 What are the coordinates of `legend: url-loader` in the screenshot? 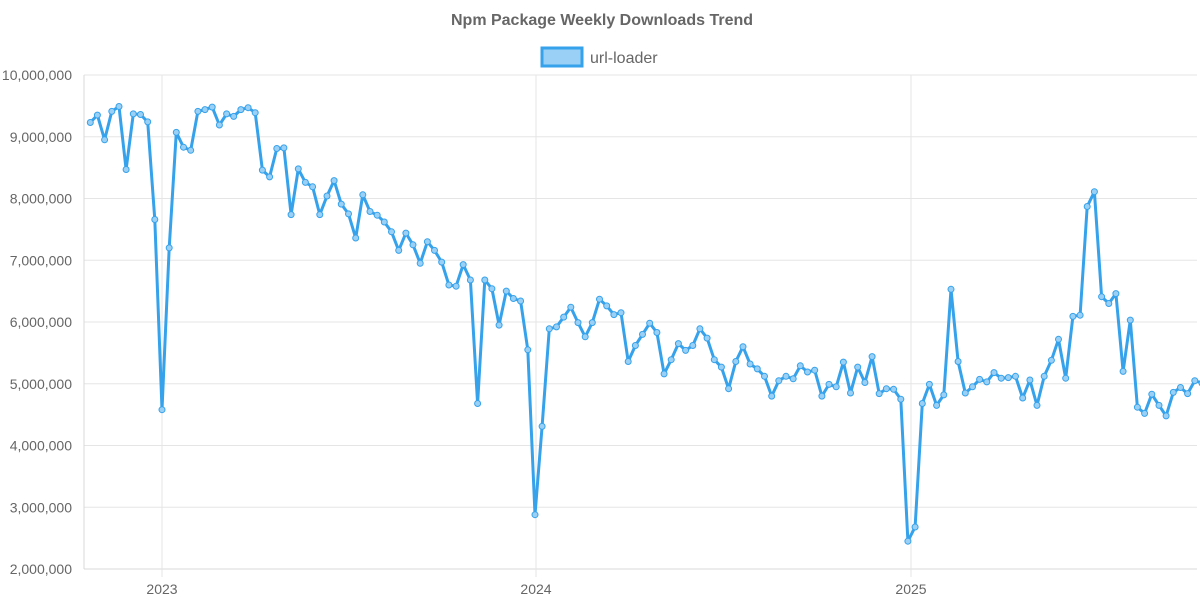 It's located at (599, 57).